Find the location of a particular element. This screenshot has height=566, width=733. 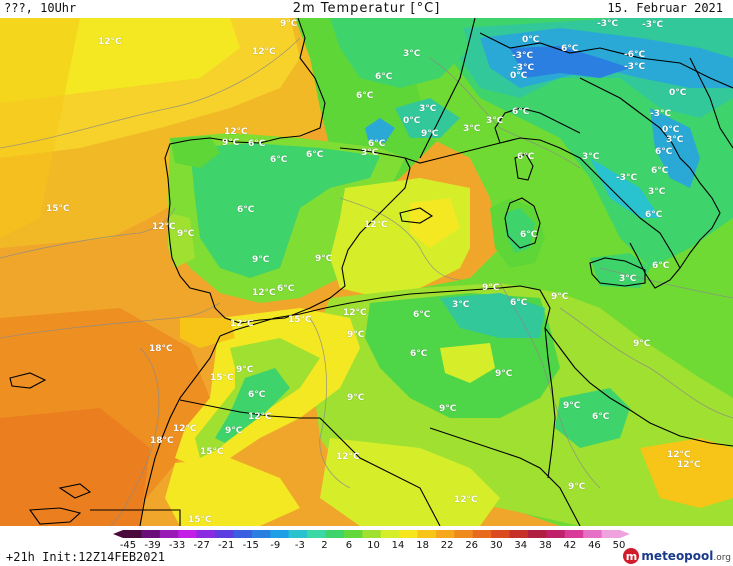

valid-date-label: 15. Februar 2021 is located at coordinates (665, 8).